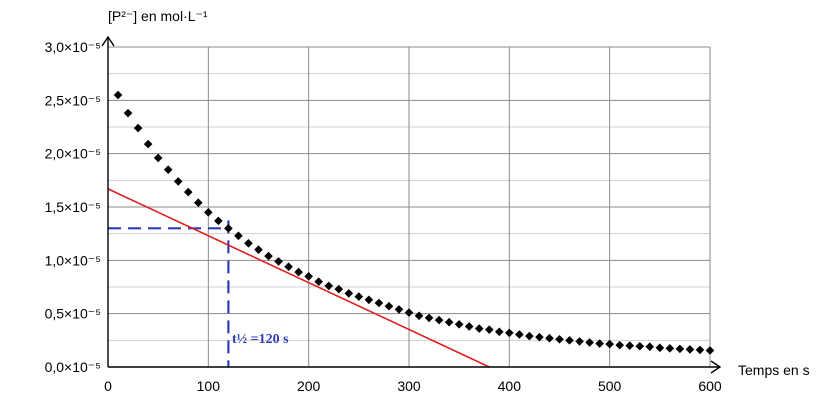 The image size is (835, 405). I want to click on x-tick-label: 500, so click(610, 386).